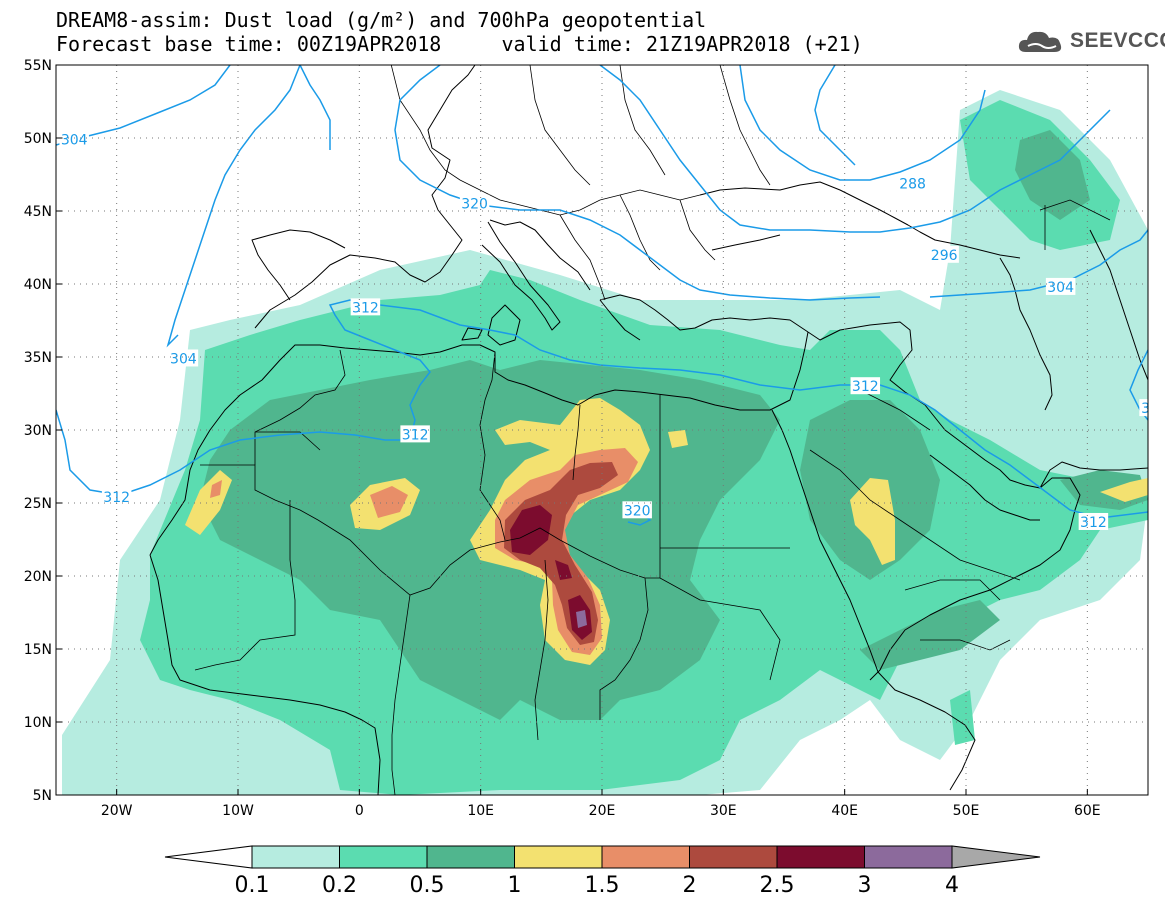  Describe the element at coordinates (339, 885) in the screenshot. I see `colorbar-label: 0.2` at that location.